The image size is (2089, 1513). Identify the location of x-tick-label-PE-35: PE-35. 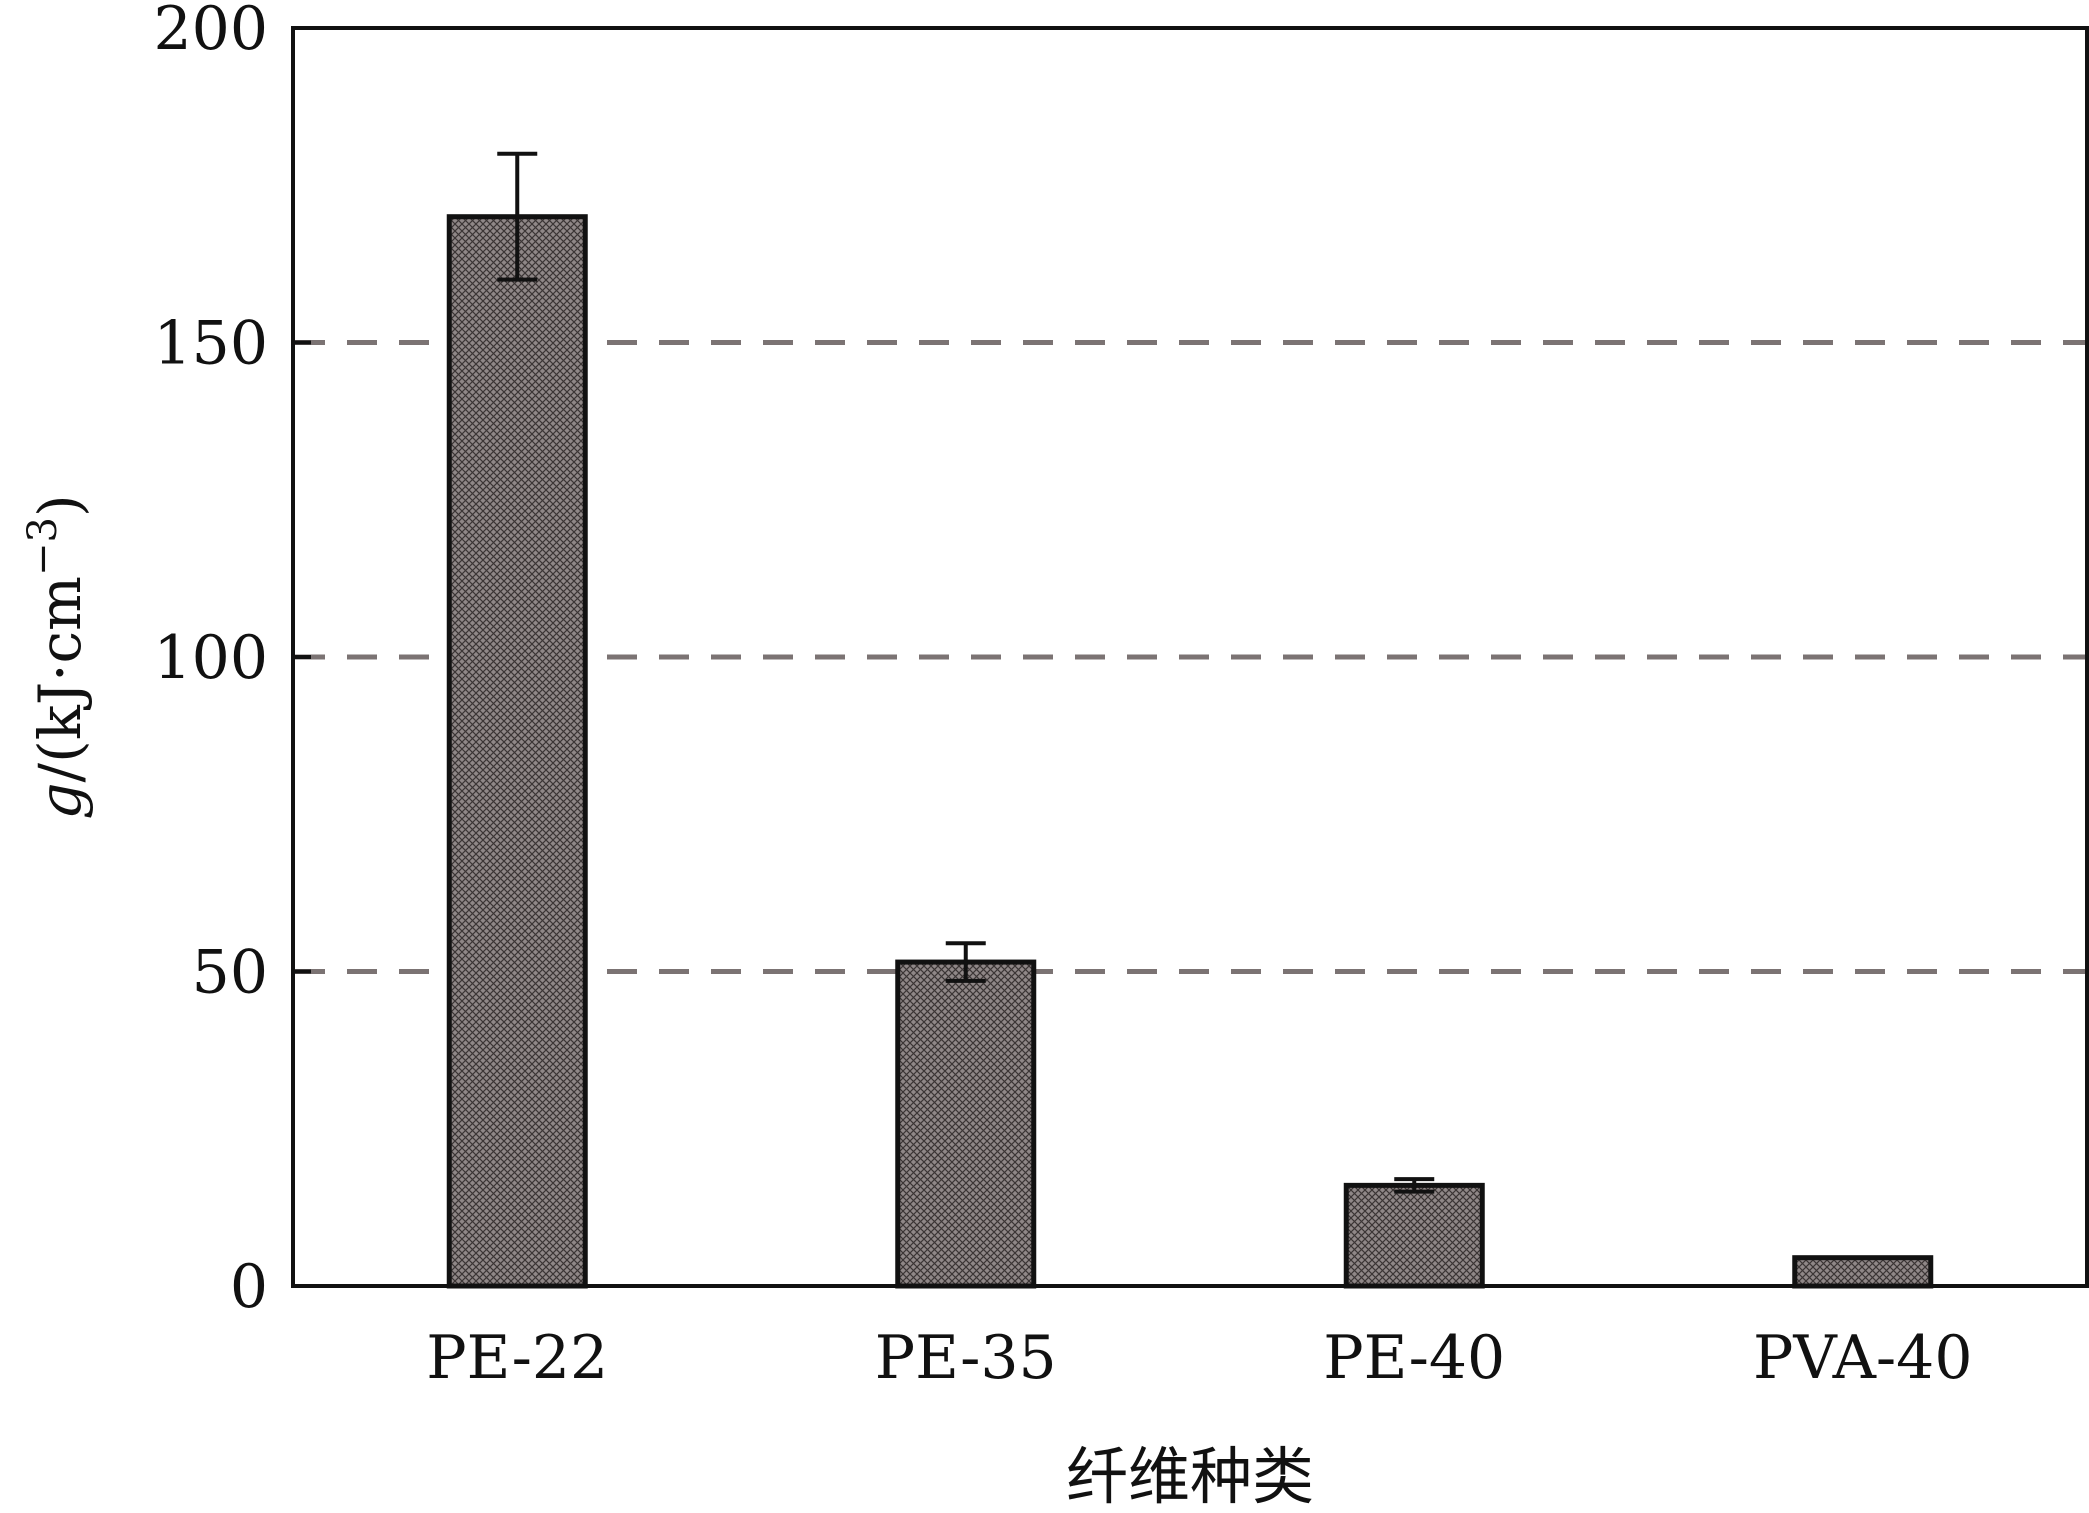
(966, 1358).